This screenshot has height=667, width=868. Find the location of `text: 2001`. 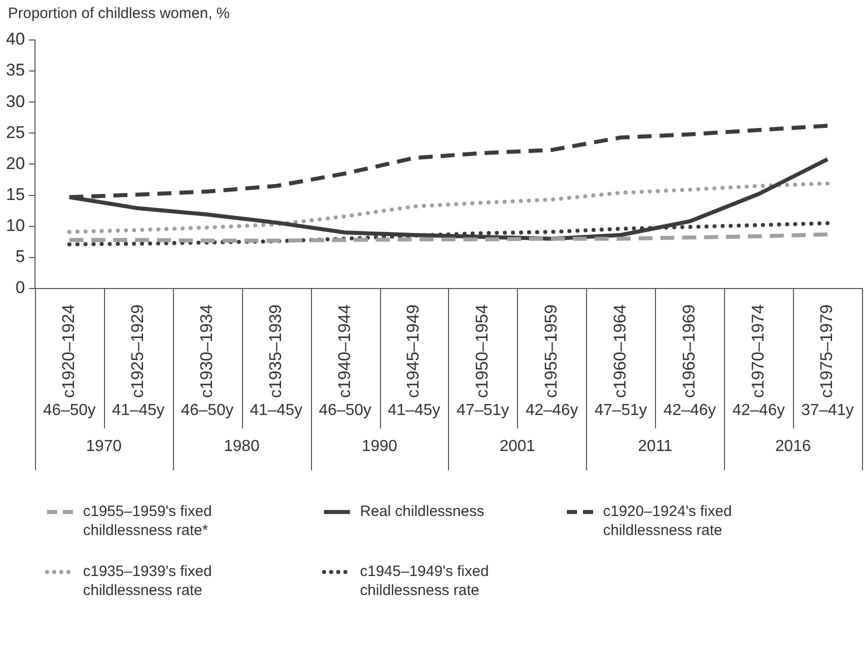

text: 2001 is located at coordinates (518, 446).